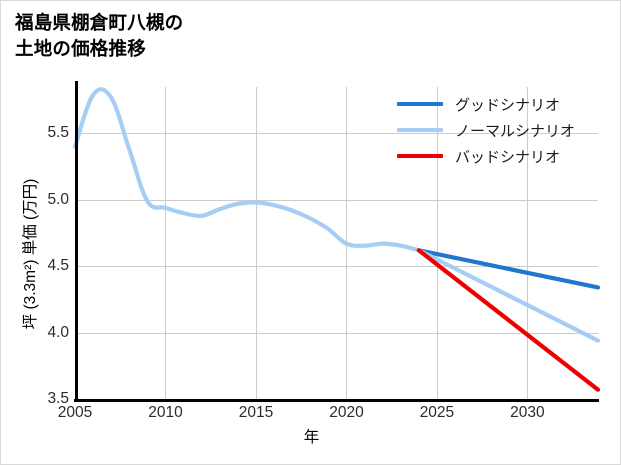 The width and height of the screenshot is (621, 465). What do you see at coordinates (58, 133) in the screenshot?
I see `y-axis-tick-label: 5.5` at bounding box center [58, 133].